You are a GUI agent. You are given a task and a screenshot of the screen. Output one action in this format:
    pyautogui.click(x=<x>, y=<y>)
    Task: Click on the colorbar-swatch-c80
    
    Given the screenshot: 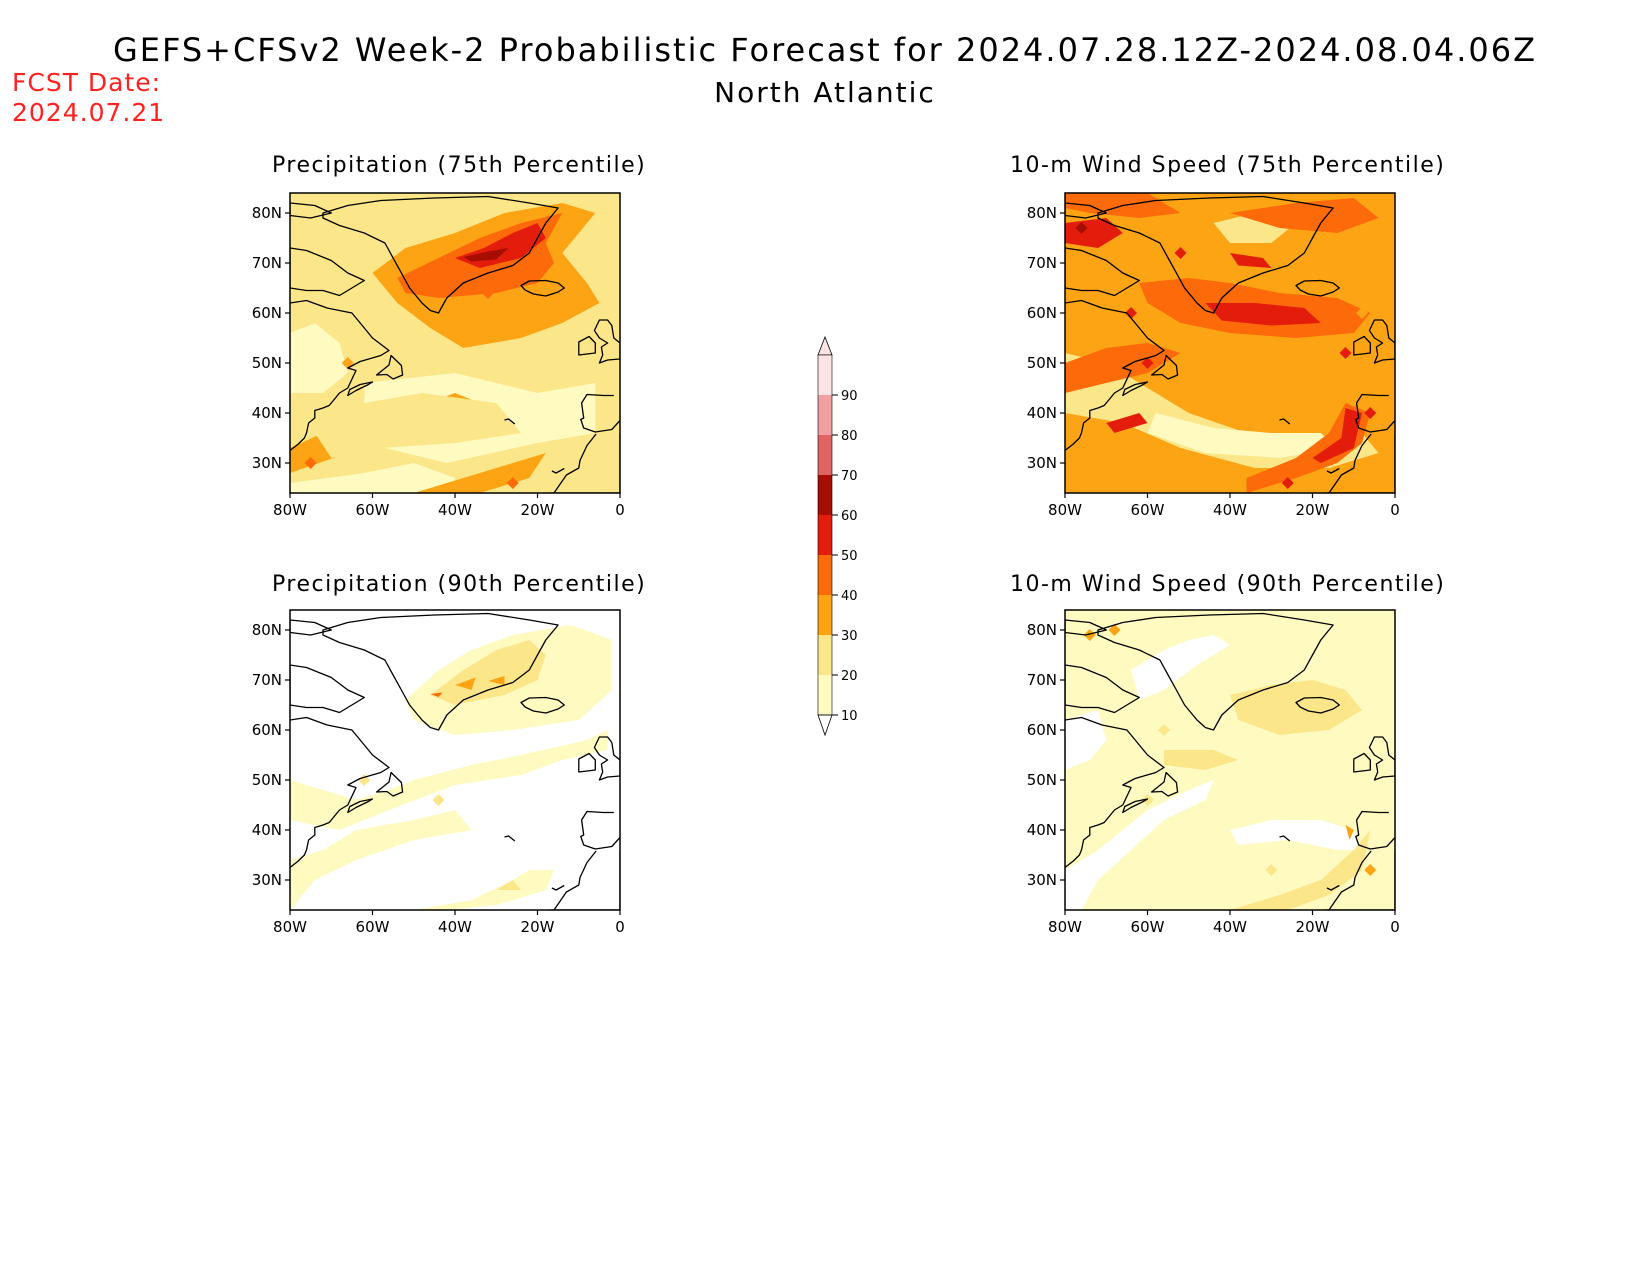 What is the action you would take?
    pyautogui.click(x=825, y=415)
    